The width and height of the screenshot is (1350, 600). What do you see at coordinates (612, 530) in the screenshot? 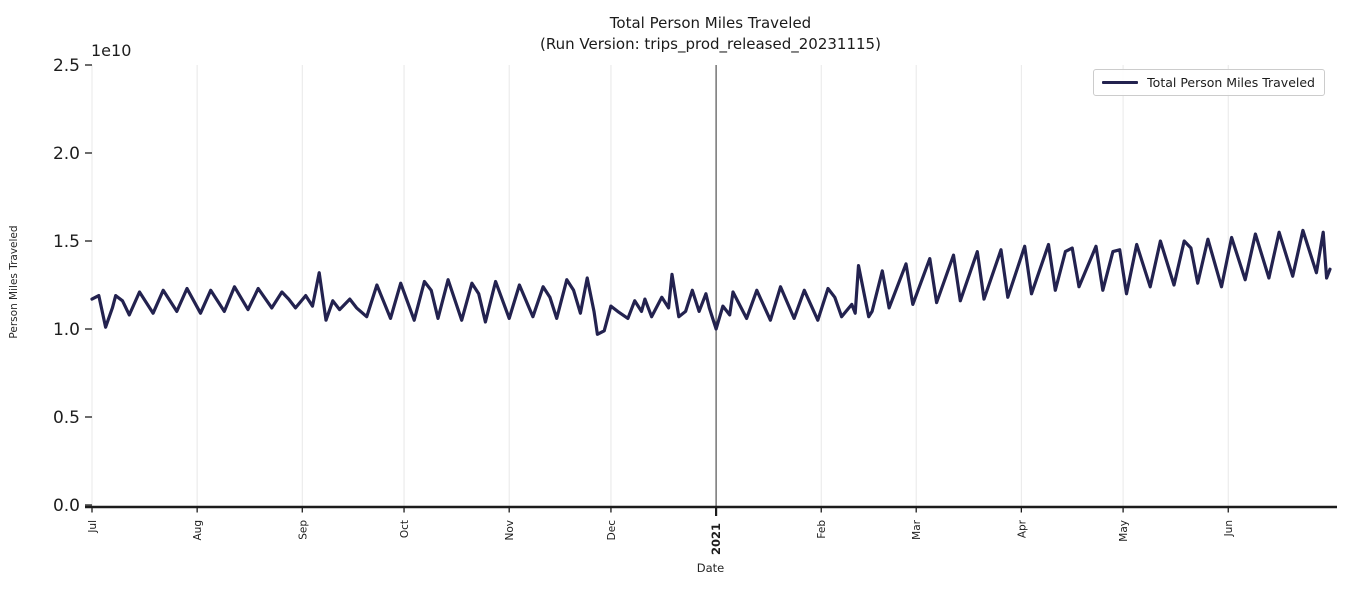
I see `x-tick-label: Dec` at bounding box center [612, 530].